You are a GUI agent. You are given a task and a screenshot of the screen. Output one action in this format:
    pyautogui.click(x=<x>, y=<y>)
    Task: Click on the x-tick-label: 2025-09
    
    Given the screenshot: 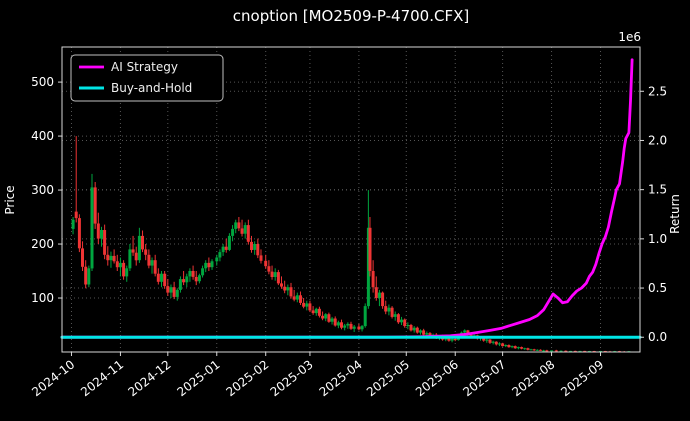 What is the action you would take?
    pyautogui.click(x=582, y=378)
    